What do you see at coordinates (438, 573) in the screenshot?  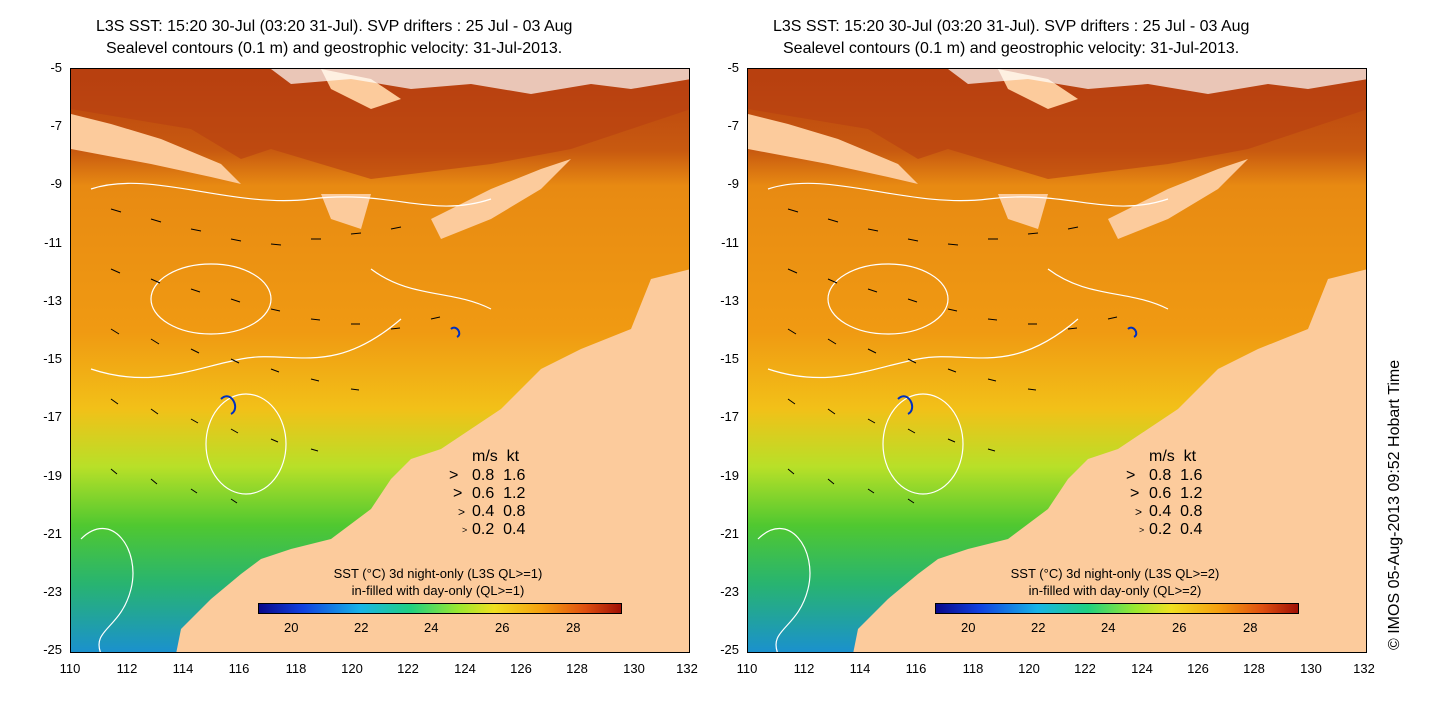 I see `panel-1-legend-title: SST (°C) 3d night-only (L3S QL>=1)` at bounding box center [438, 573].